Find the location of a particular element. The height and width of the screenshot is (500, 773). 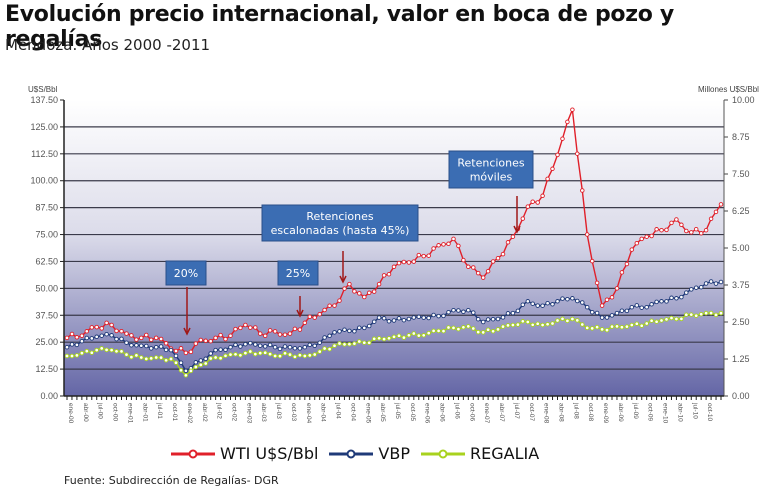

legend: WTI U$S/Bbl VBP REGALIA is located at coordinates (354, 453).